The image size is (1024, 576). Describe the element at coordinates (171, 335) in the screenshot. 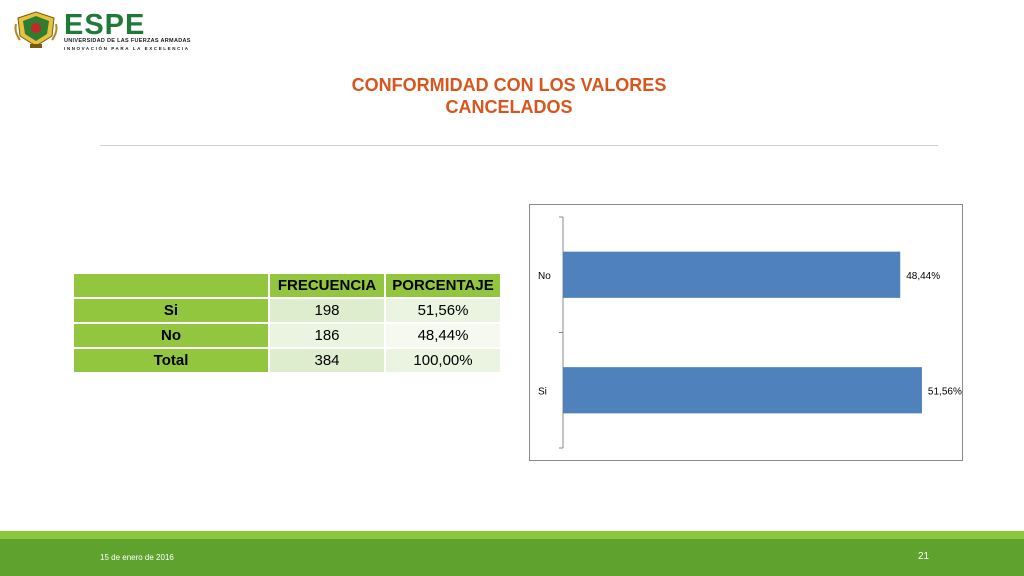

I see `row-label: No` at that location.